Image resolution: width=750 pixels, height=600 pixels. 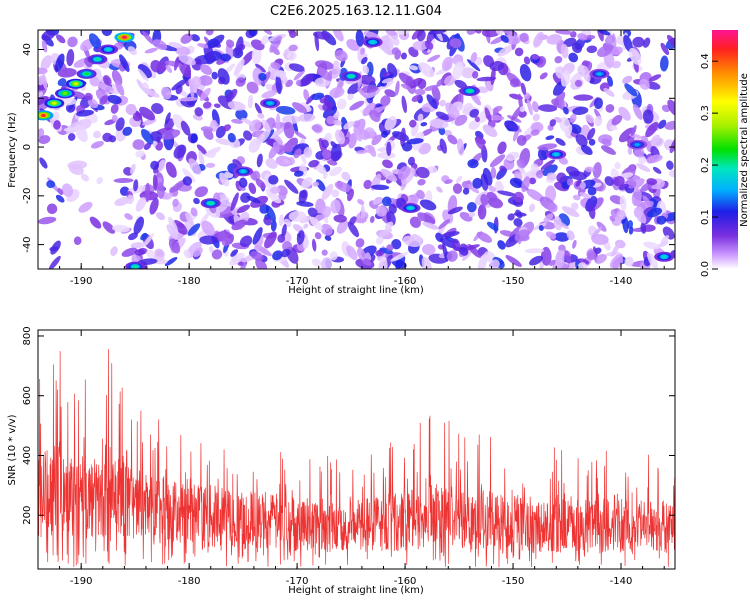 I want to click on colorbar-tick-label: 0.2, so click(x=705, y=165).